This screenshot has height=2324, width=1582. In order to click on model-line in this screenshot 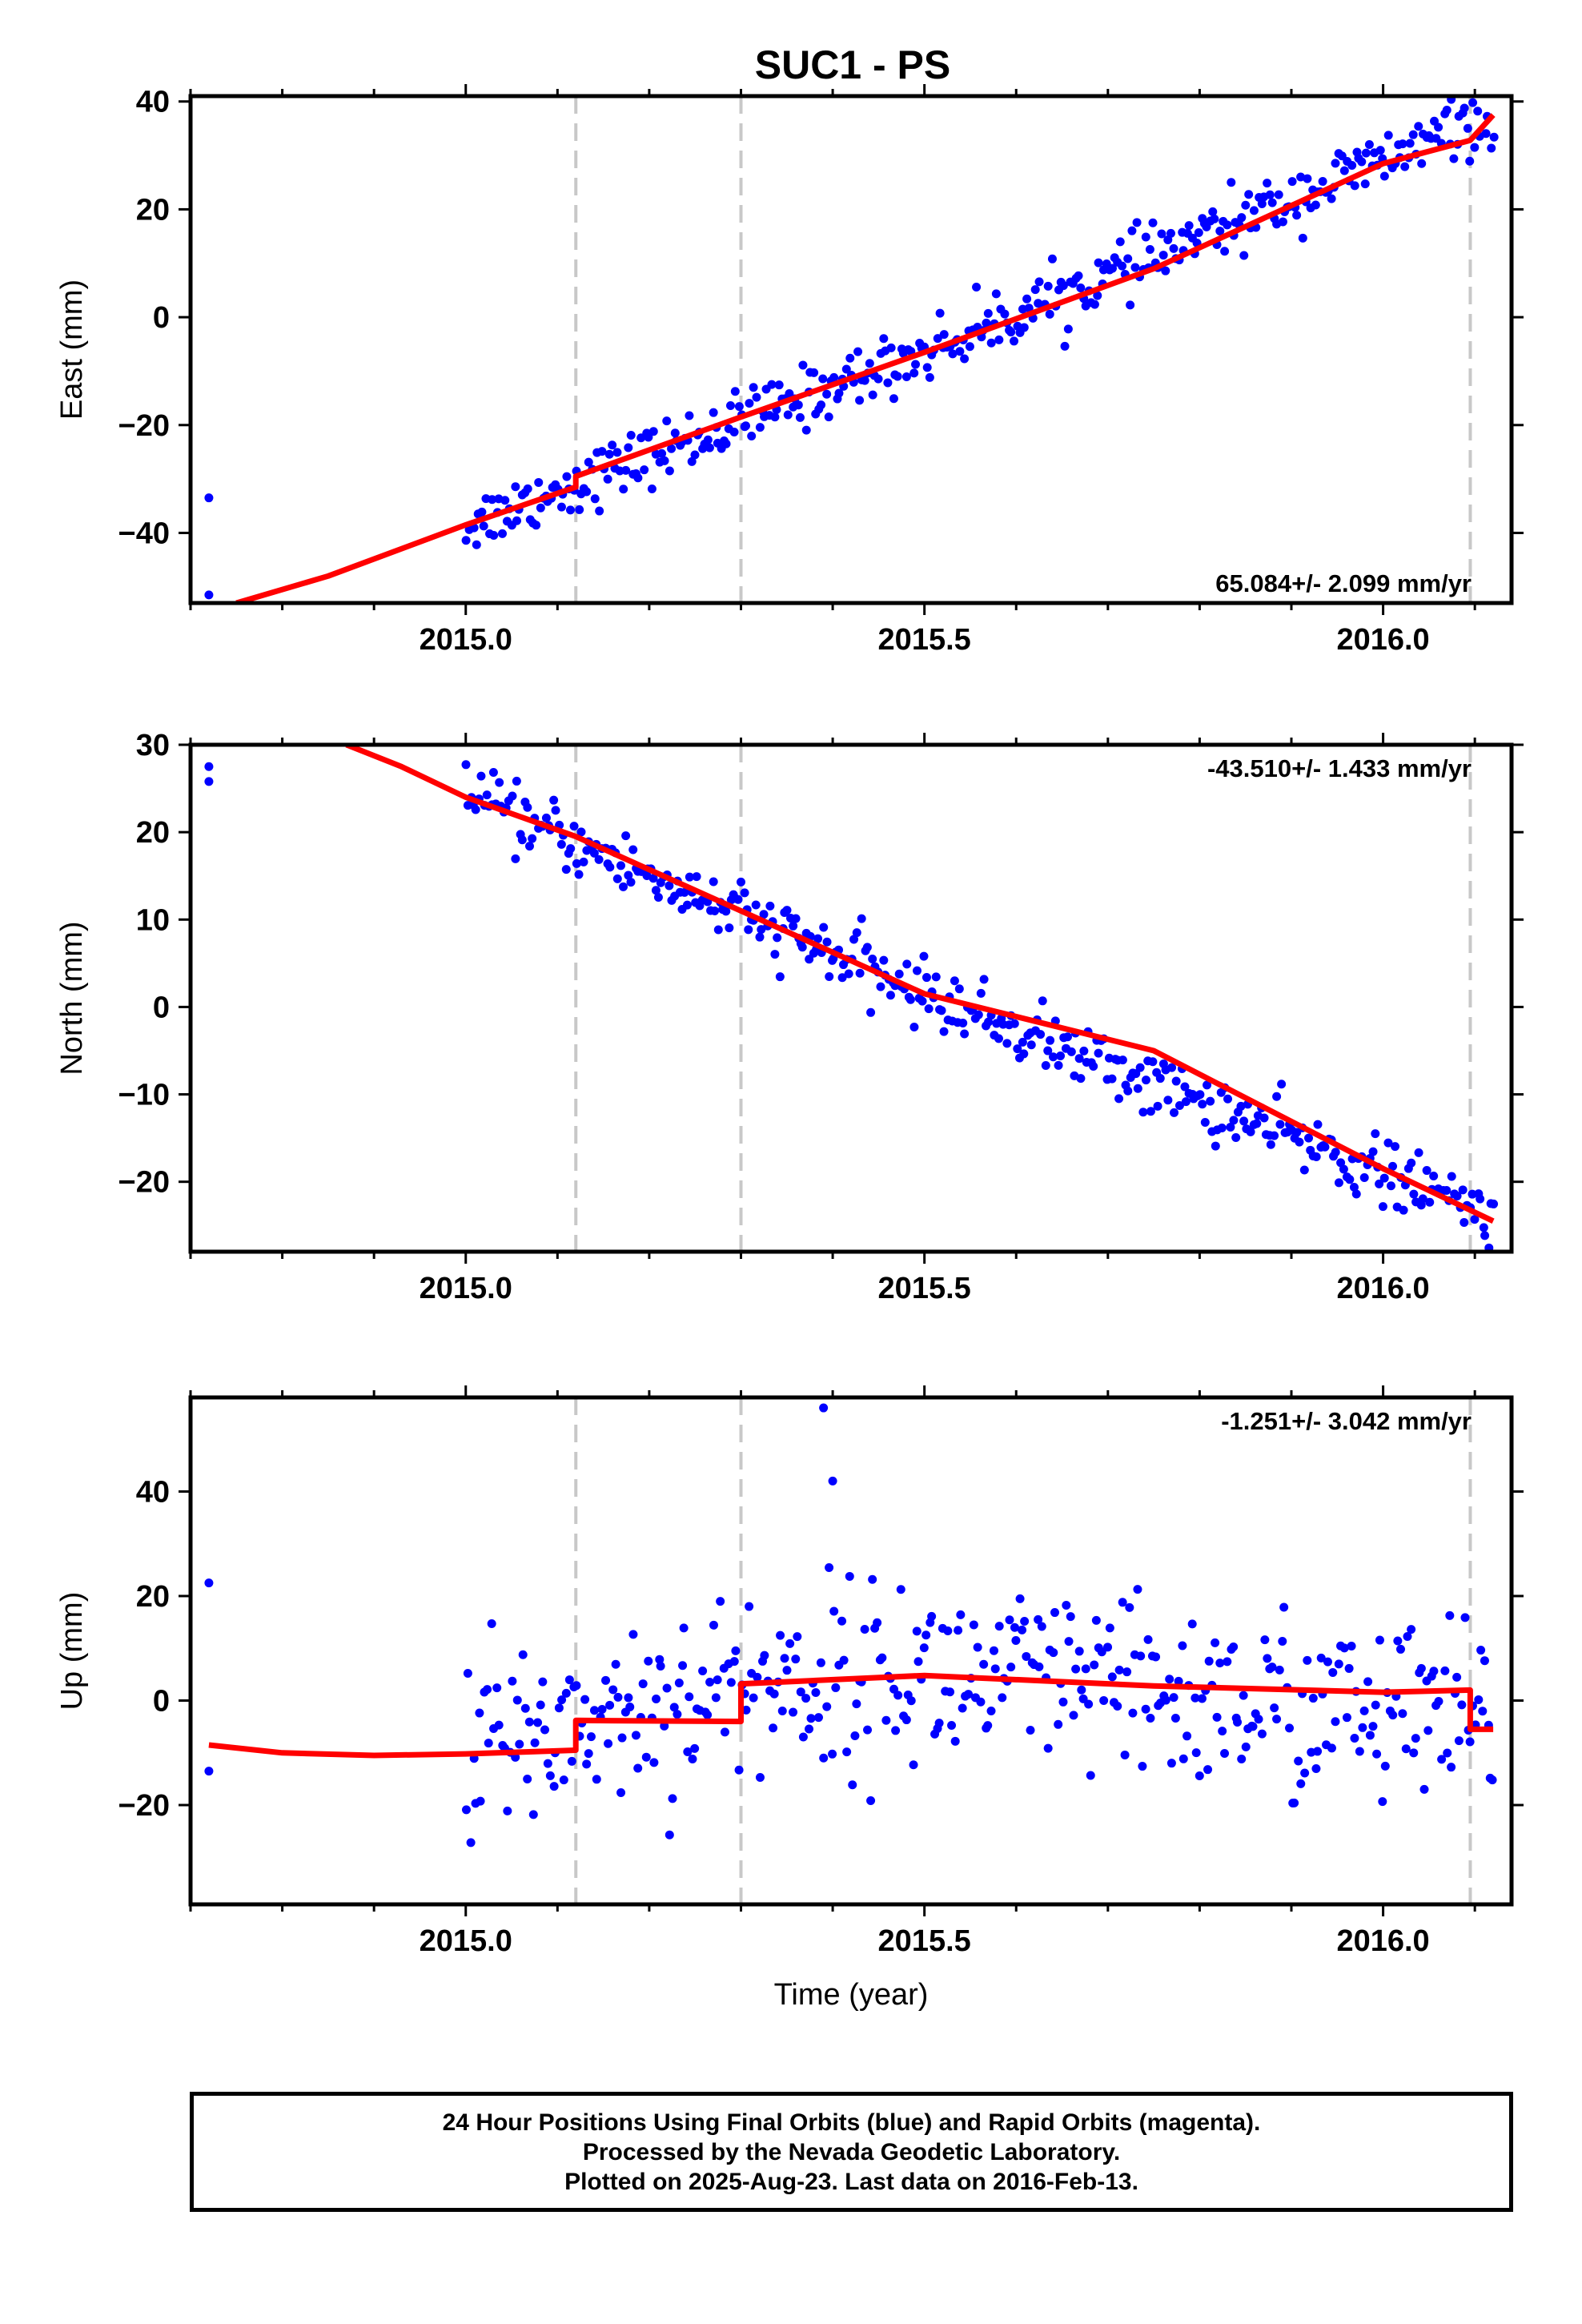, I will do `click(920, 985)`.